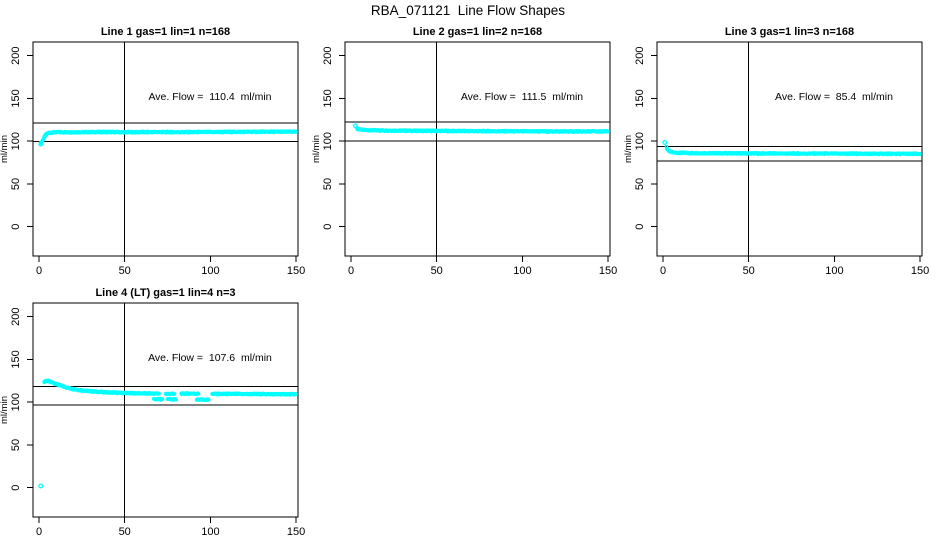 Image resolution: width=936 pixels, height=540 pixels. What do you see at coordinates (468, 10) in the screenshot?
I see `figure-title: RBA_071121 Line Flow Shapes` at bounding box center [468, 10].